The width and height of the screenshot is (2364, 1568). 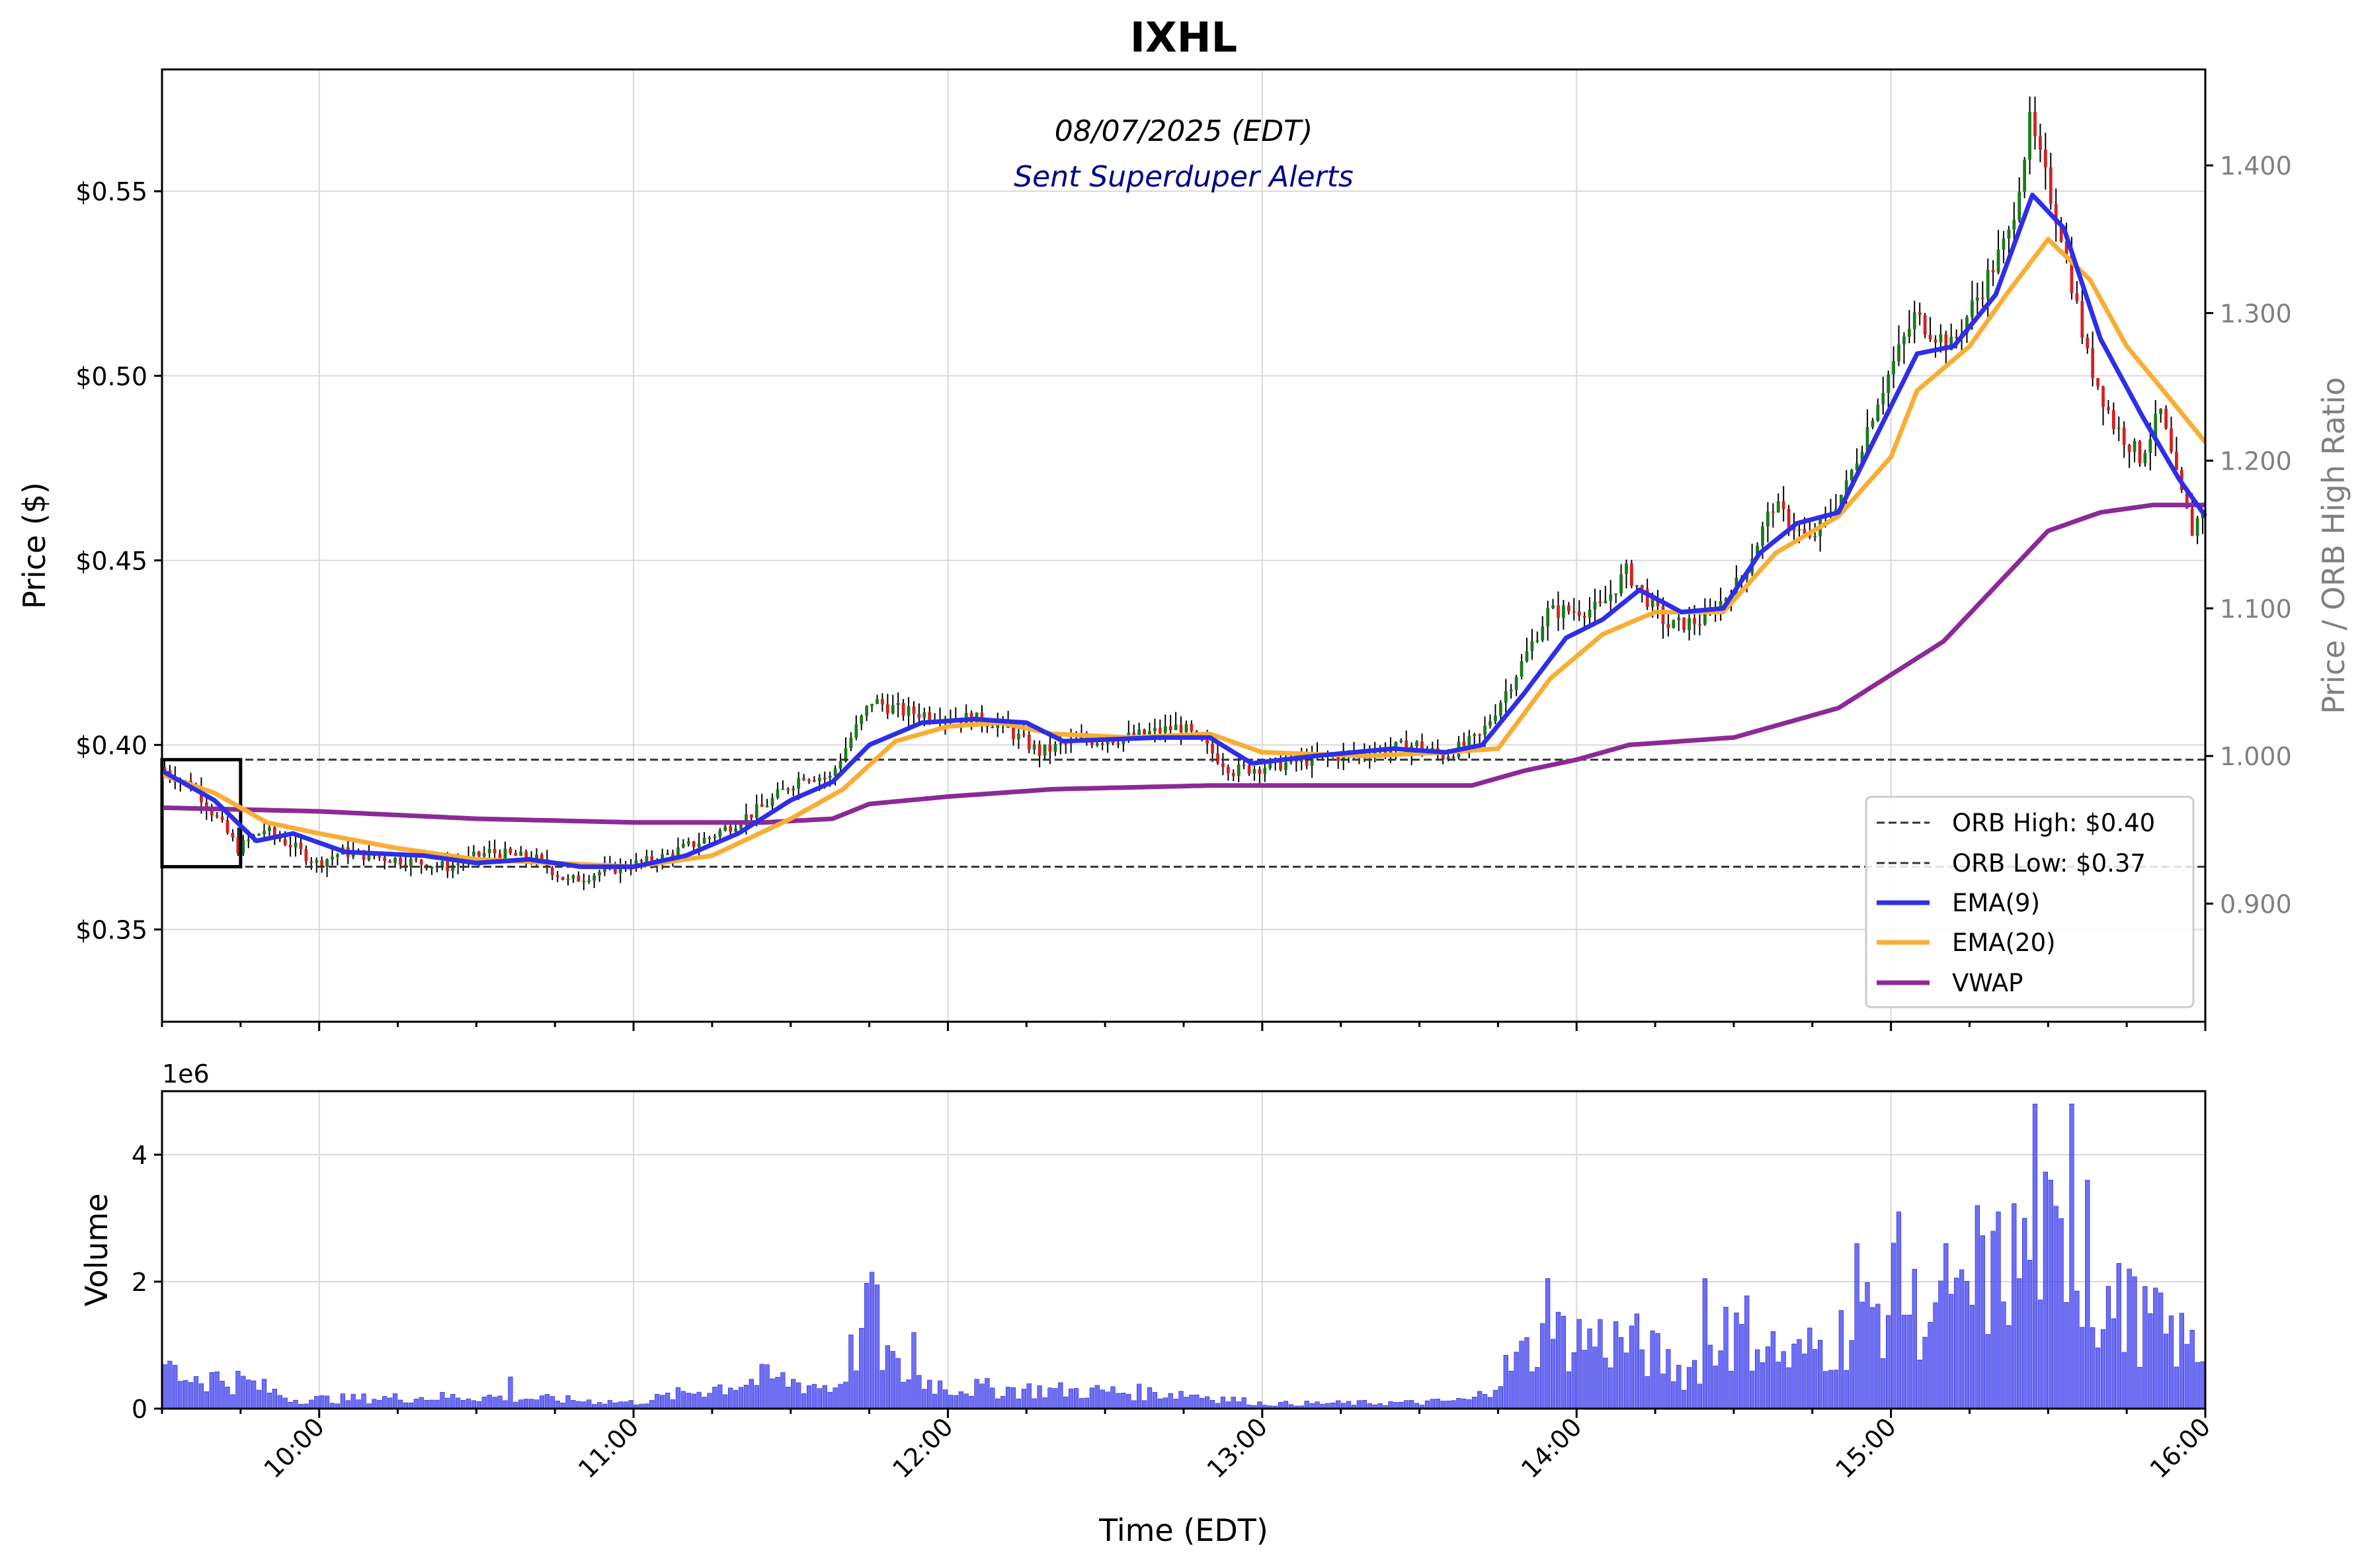 I want to click on legend-vwap-label: VWAP, so click(x=1988, y=983).